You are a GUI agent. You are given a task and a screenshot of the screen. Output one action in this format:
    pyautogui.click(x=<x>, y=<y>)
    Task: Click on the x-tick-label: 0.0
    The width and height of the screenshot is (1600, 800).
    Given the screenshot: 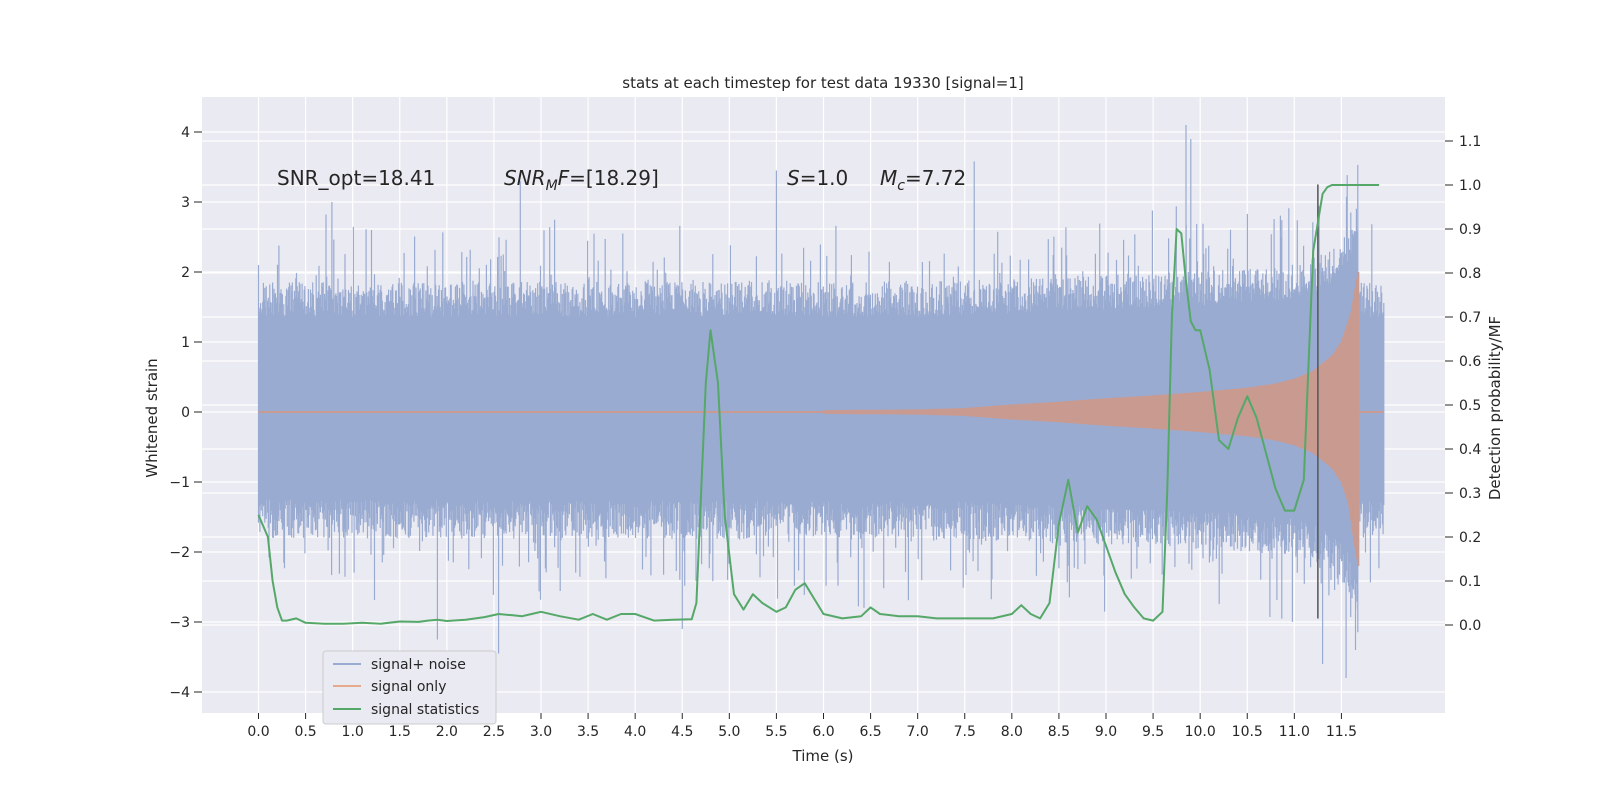 What is the action you would take?
    pyautogui.click(x=258, y=732)
    